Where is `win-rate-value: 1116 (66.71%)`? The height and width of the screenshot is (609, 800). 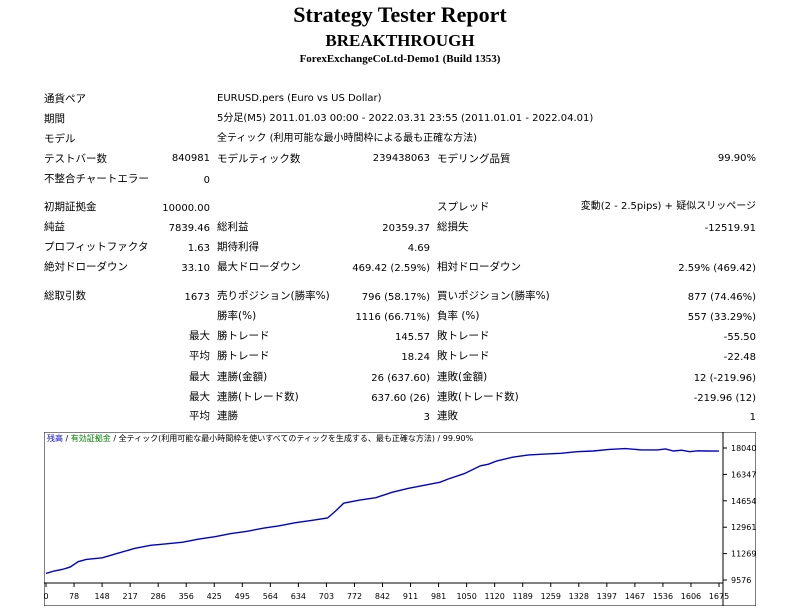 win-rate-value: 1116 (66.71%) is located at coordinates (392, 317).